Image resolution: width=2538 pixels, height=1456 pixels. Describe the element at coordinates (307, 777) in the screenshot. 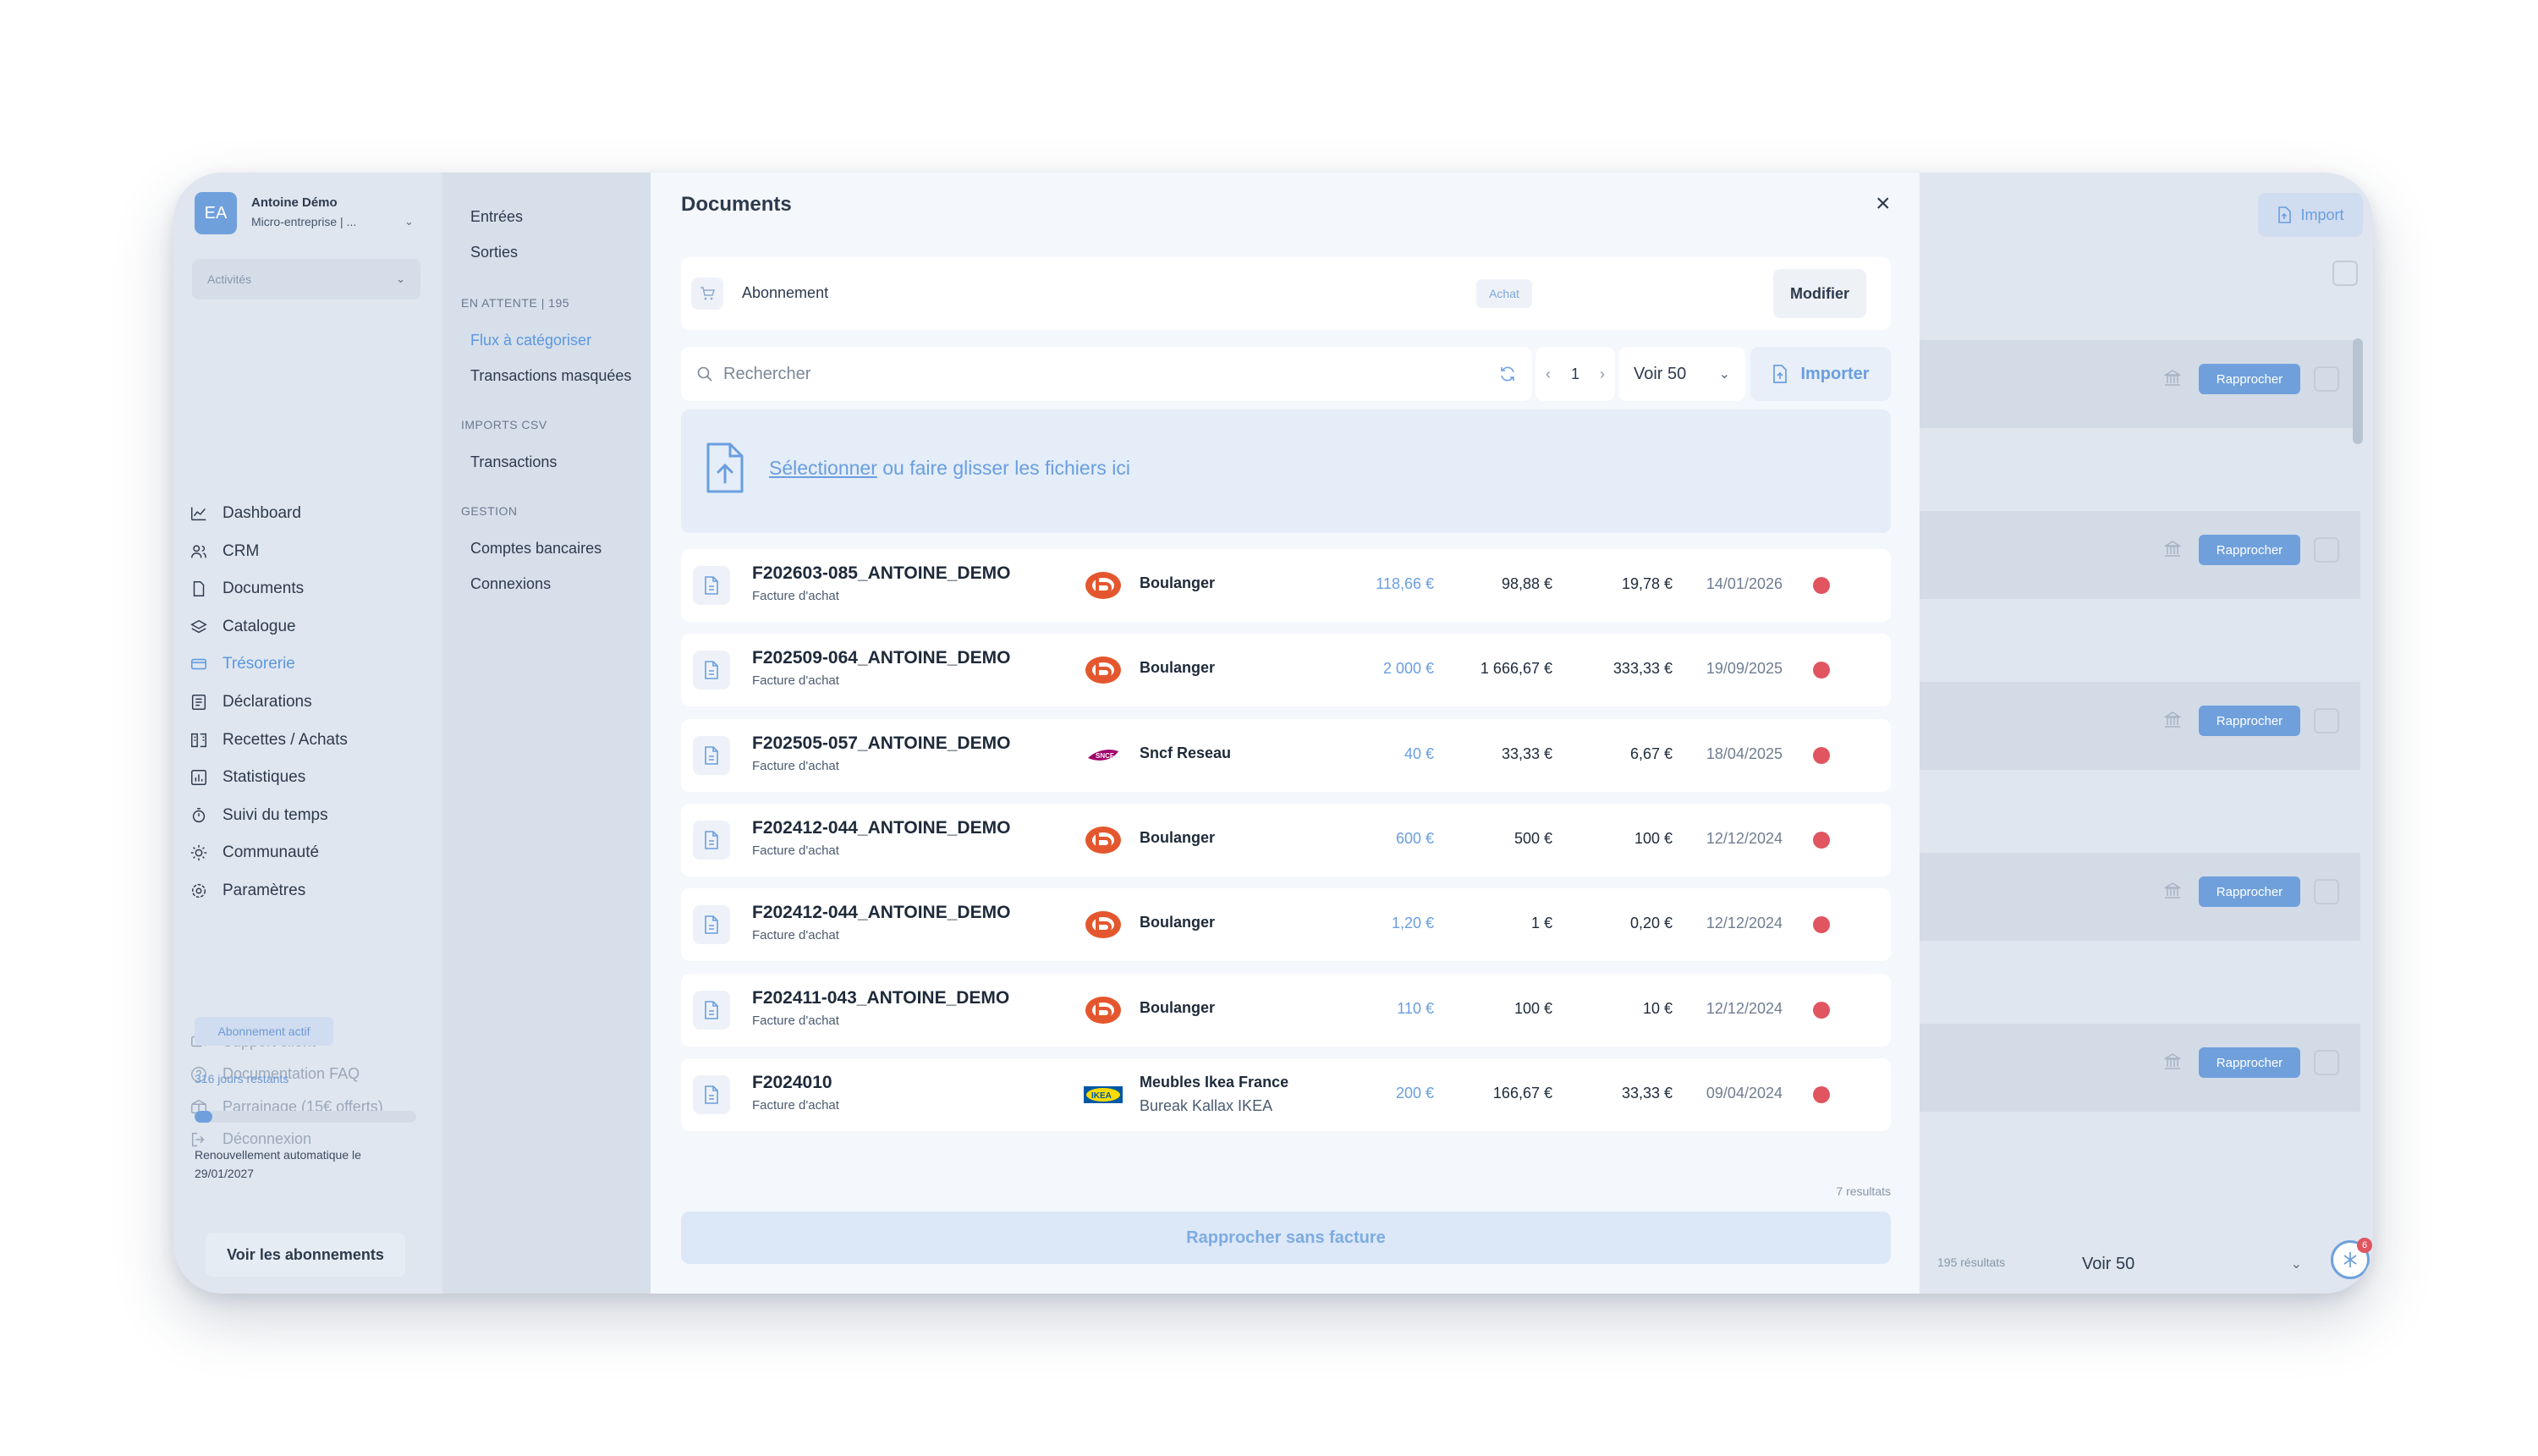

I see `sidebar-item-statistiques: Statistiques` at that location.